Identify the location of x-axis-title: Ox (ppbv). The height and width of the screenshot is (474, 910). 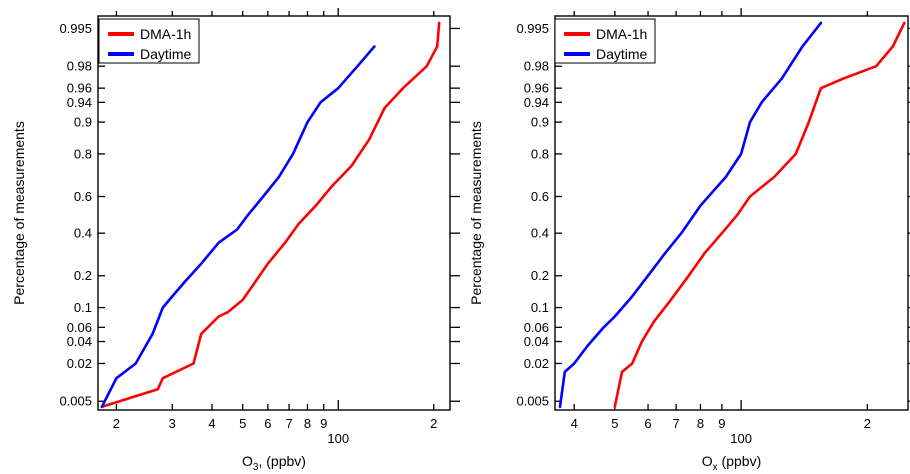
(731, 463).